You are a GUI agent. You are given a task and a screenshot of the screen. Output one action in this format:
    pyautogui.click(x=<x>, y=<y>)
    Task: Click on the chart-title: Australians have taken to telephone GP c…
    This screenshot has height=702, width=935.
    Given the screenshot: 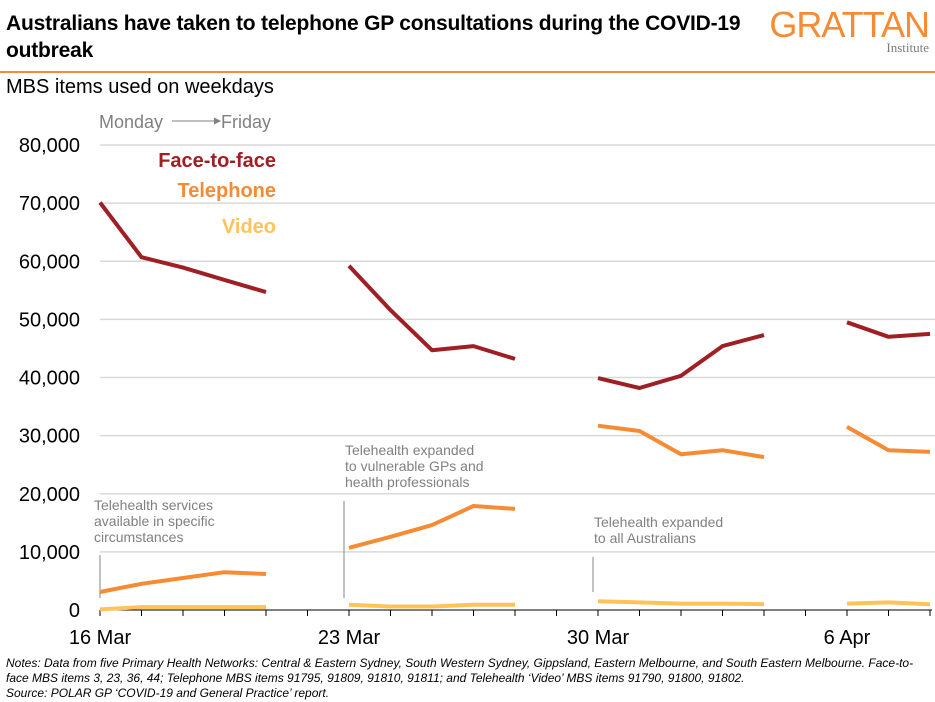 What is the action you would take?
    pyautogui.click(x=373, y=37)
    